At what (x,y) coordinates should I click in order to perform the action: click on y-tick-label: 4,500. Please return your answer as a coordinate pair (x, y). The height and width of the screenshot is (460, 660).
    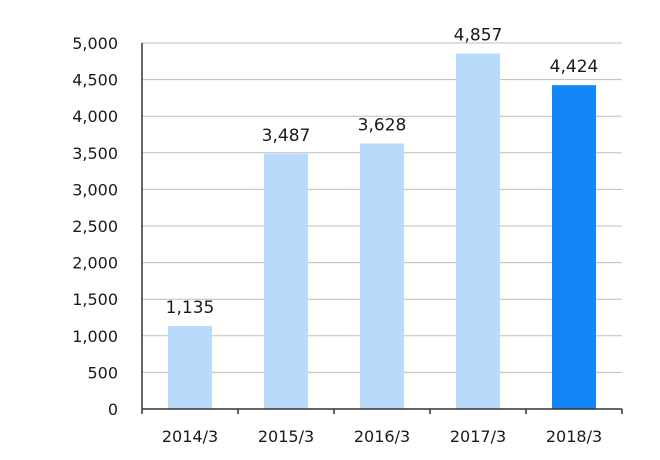
    Looking at the image, I should click on (95, 80).